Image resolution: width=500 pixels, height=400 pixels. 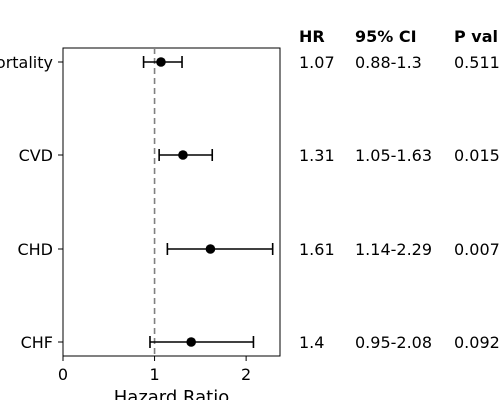 What do you see at coordinates (317, 155) in the screenshot?
I see `hr-value: 1.31` at bounding box center [317, 155].